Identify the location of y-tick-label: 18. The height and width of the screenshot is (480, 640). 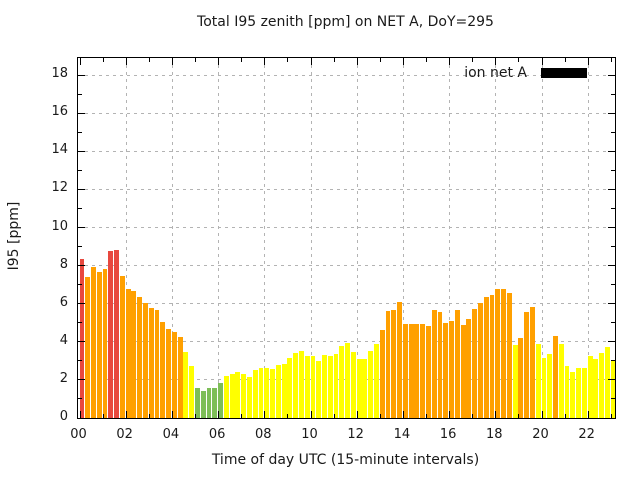
(59, 74).